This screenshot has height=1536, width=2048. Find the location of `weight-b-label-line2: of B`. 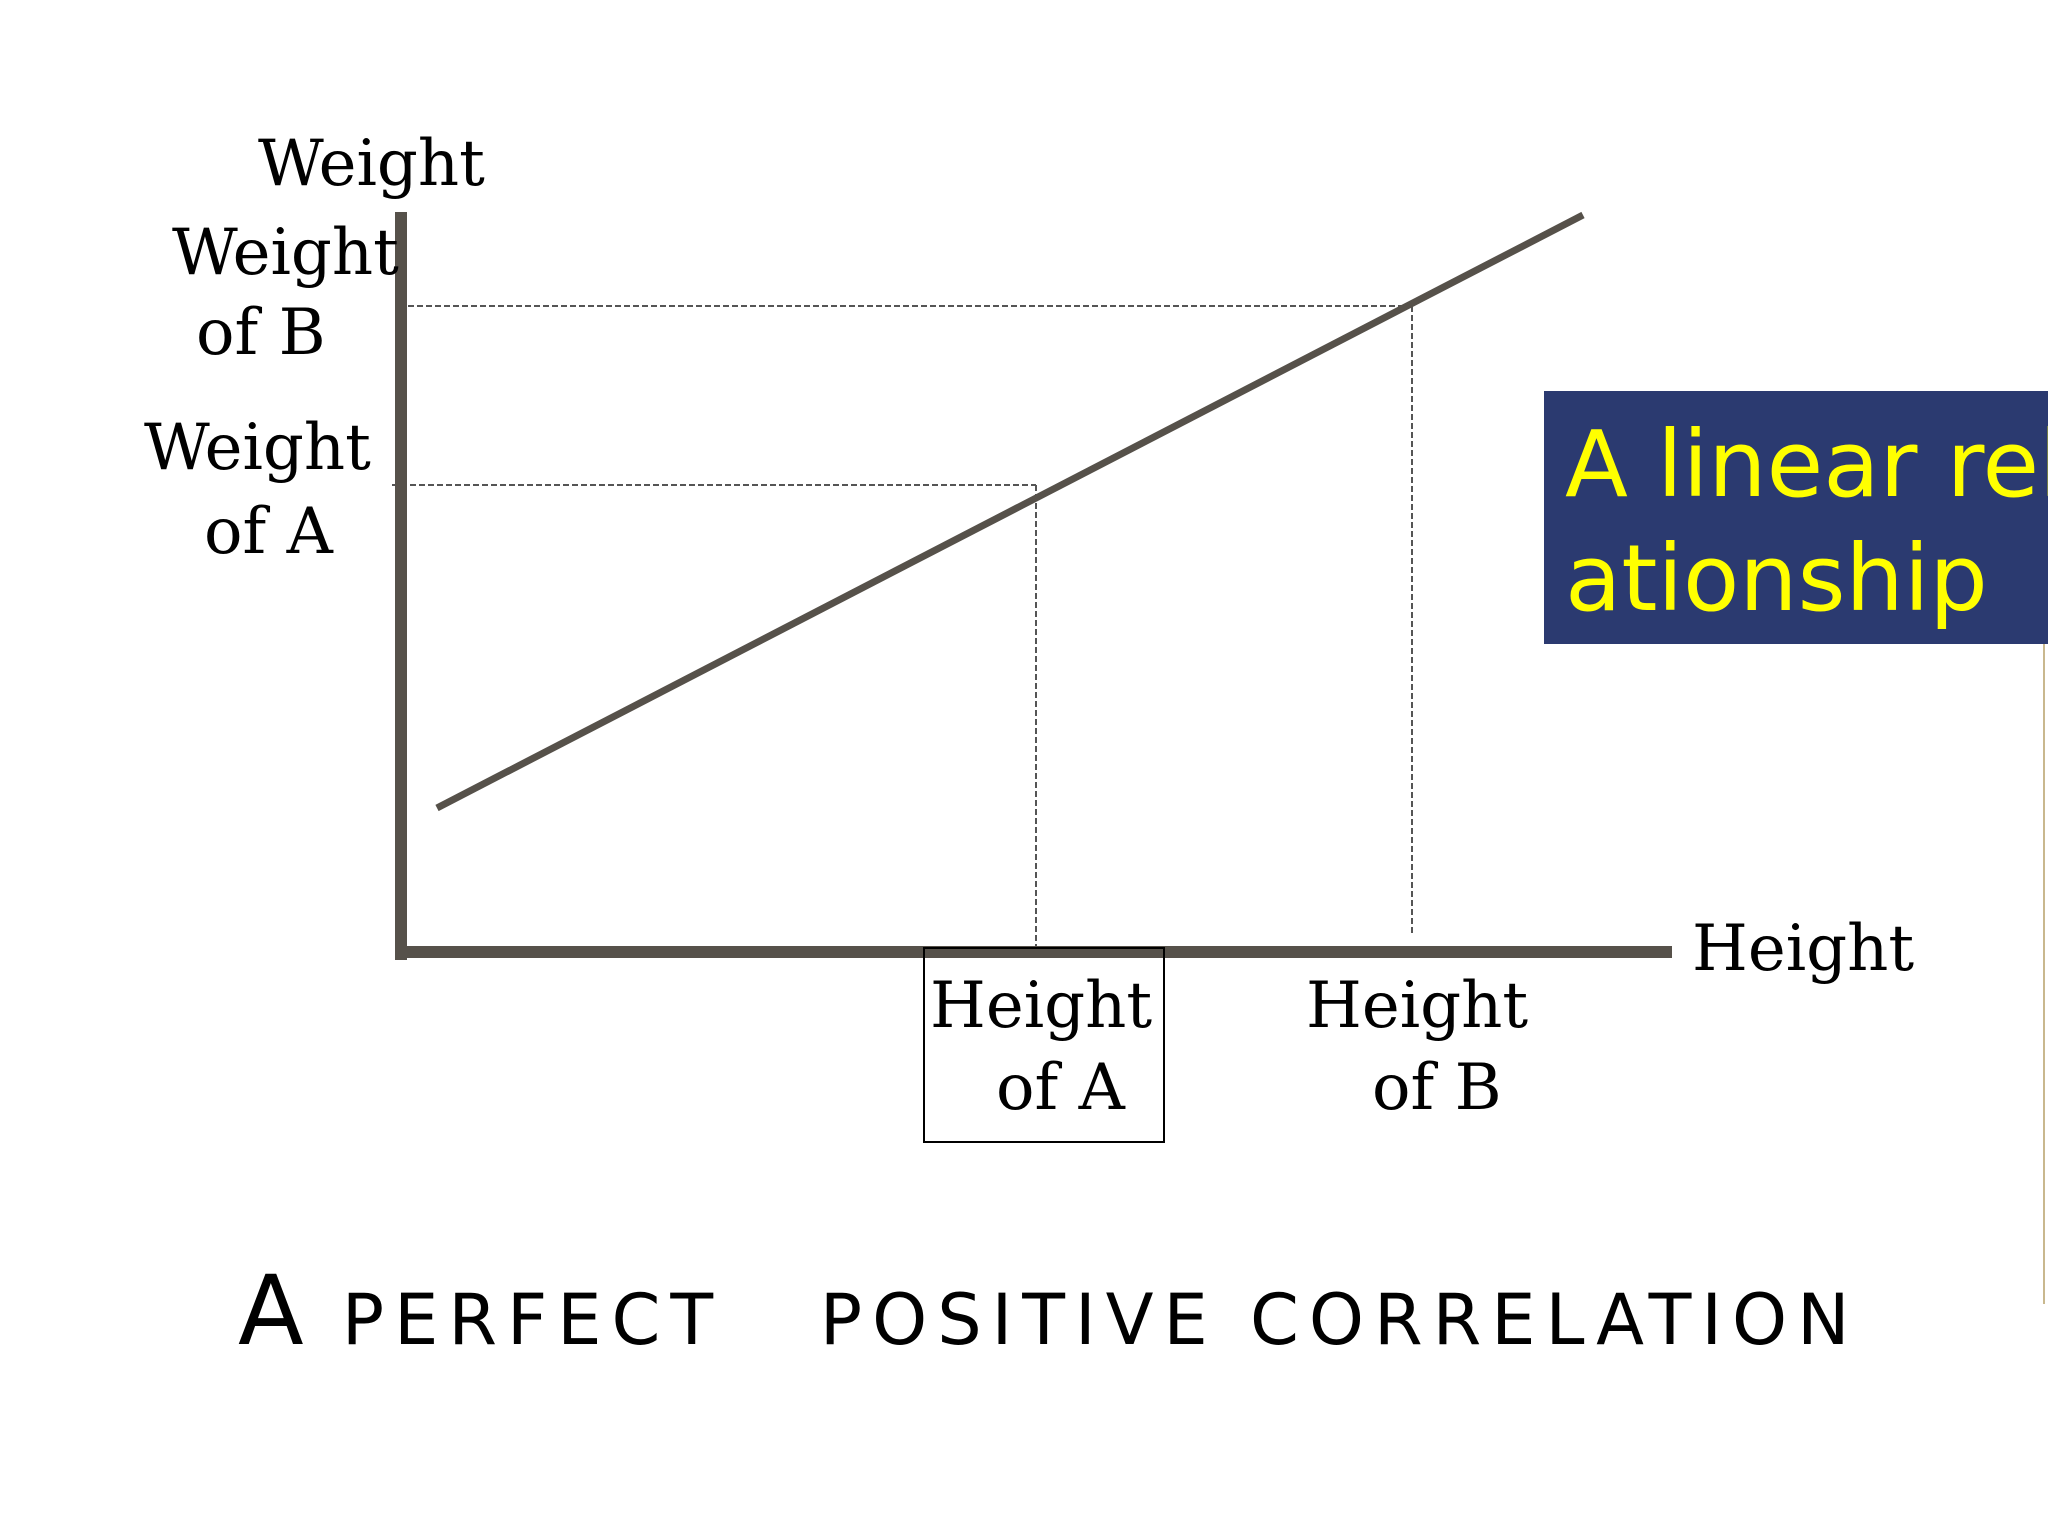

weight-b-label-line2: of B is located at coordinates (261, 333).